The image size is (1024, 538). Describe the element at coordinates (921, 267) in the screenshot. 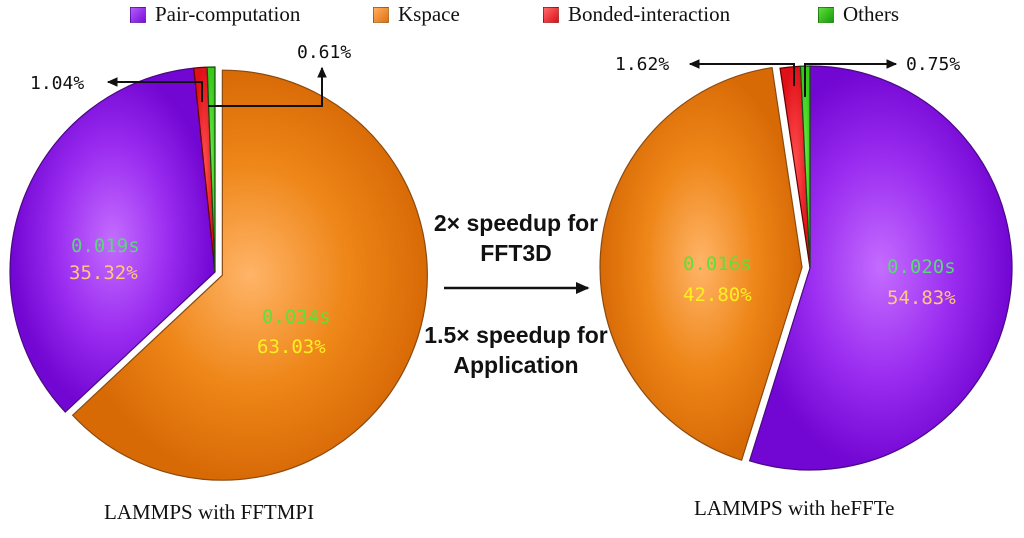

I see `time-label-pair-right: 0.020s` at that location.